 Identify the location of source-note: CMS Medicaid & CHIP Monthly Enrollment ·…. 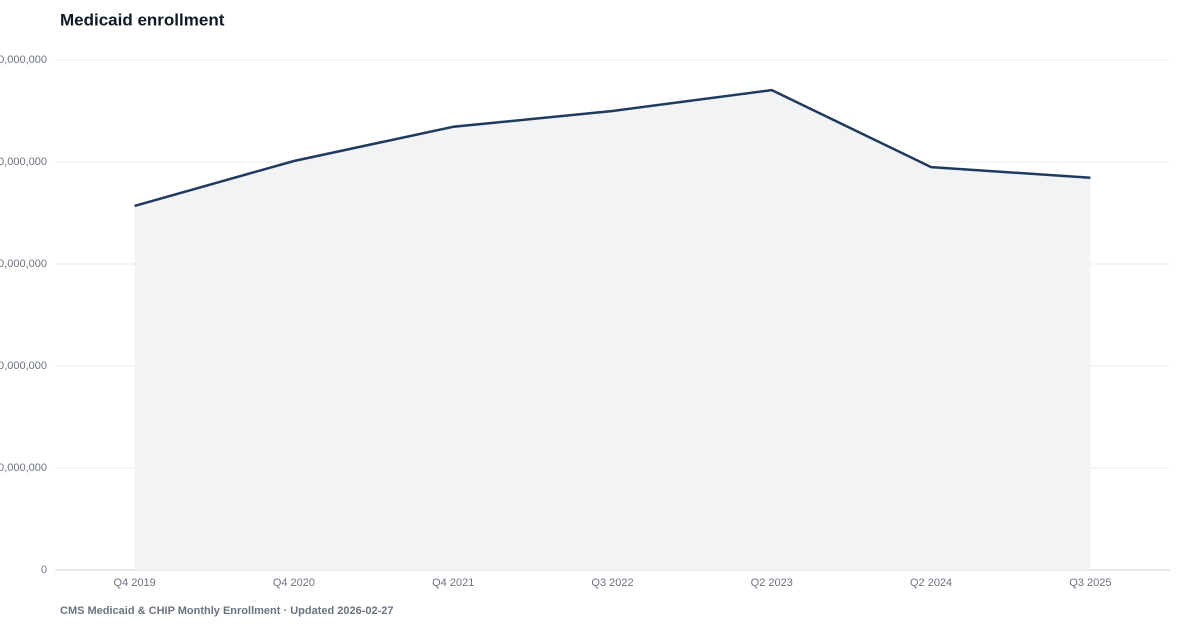
(227, 611).